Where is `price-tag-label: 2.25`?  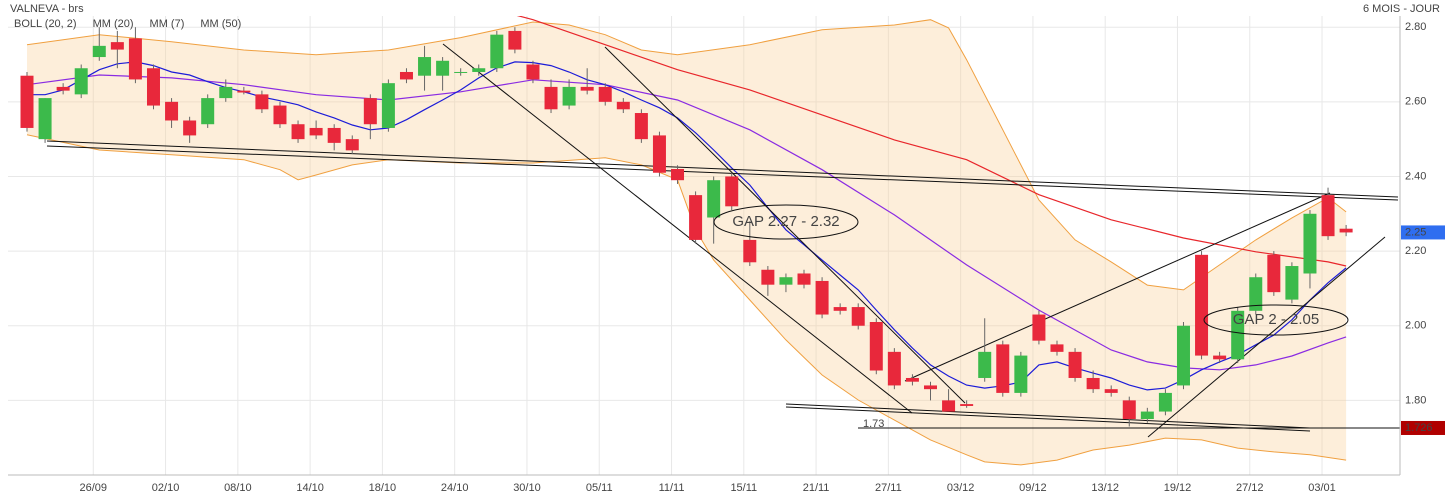
price-tag-label: 2.25 is located at coordinates (1415, 232).